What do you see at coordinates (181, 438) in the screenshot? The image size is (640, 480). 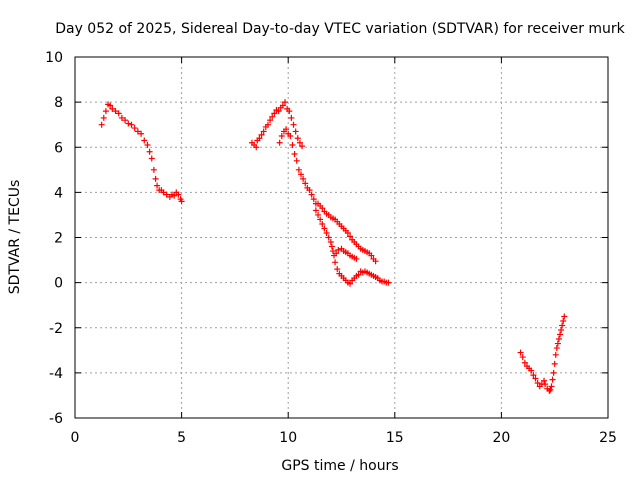 I see `x-tick-label: 5` at bounding box center [181, 438].